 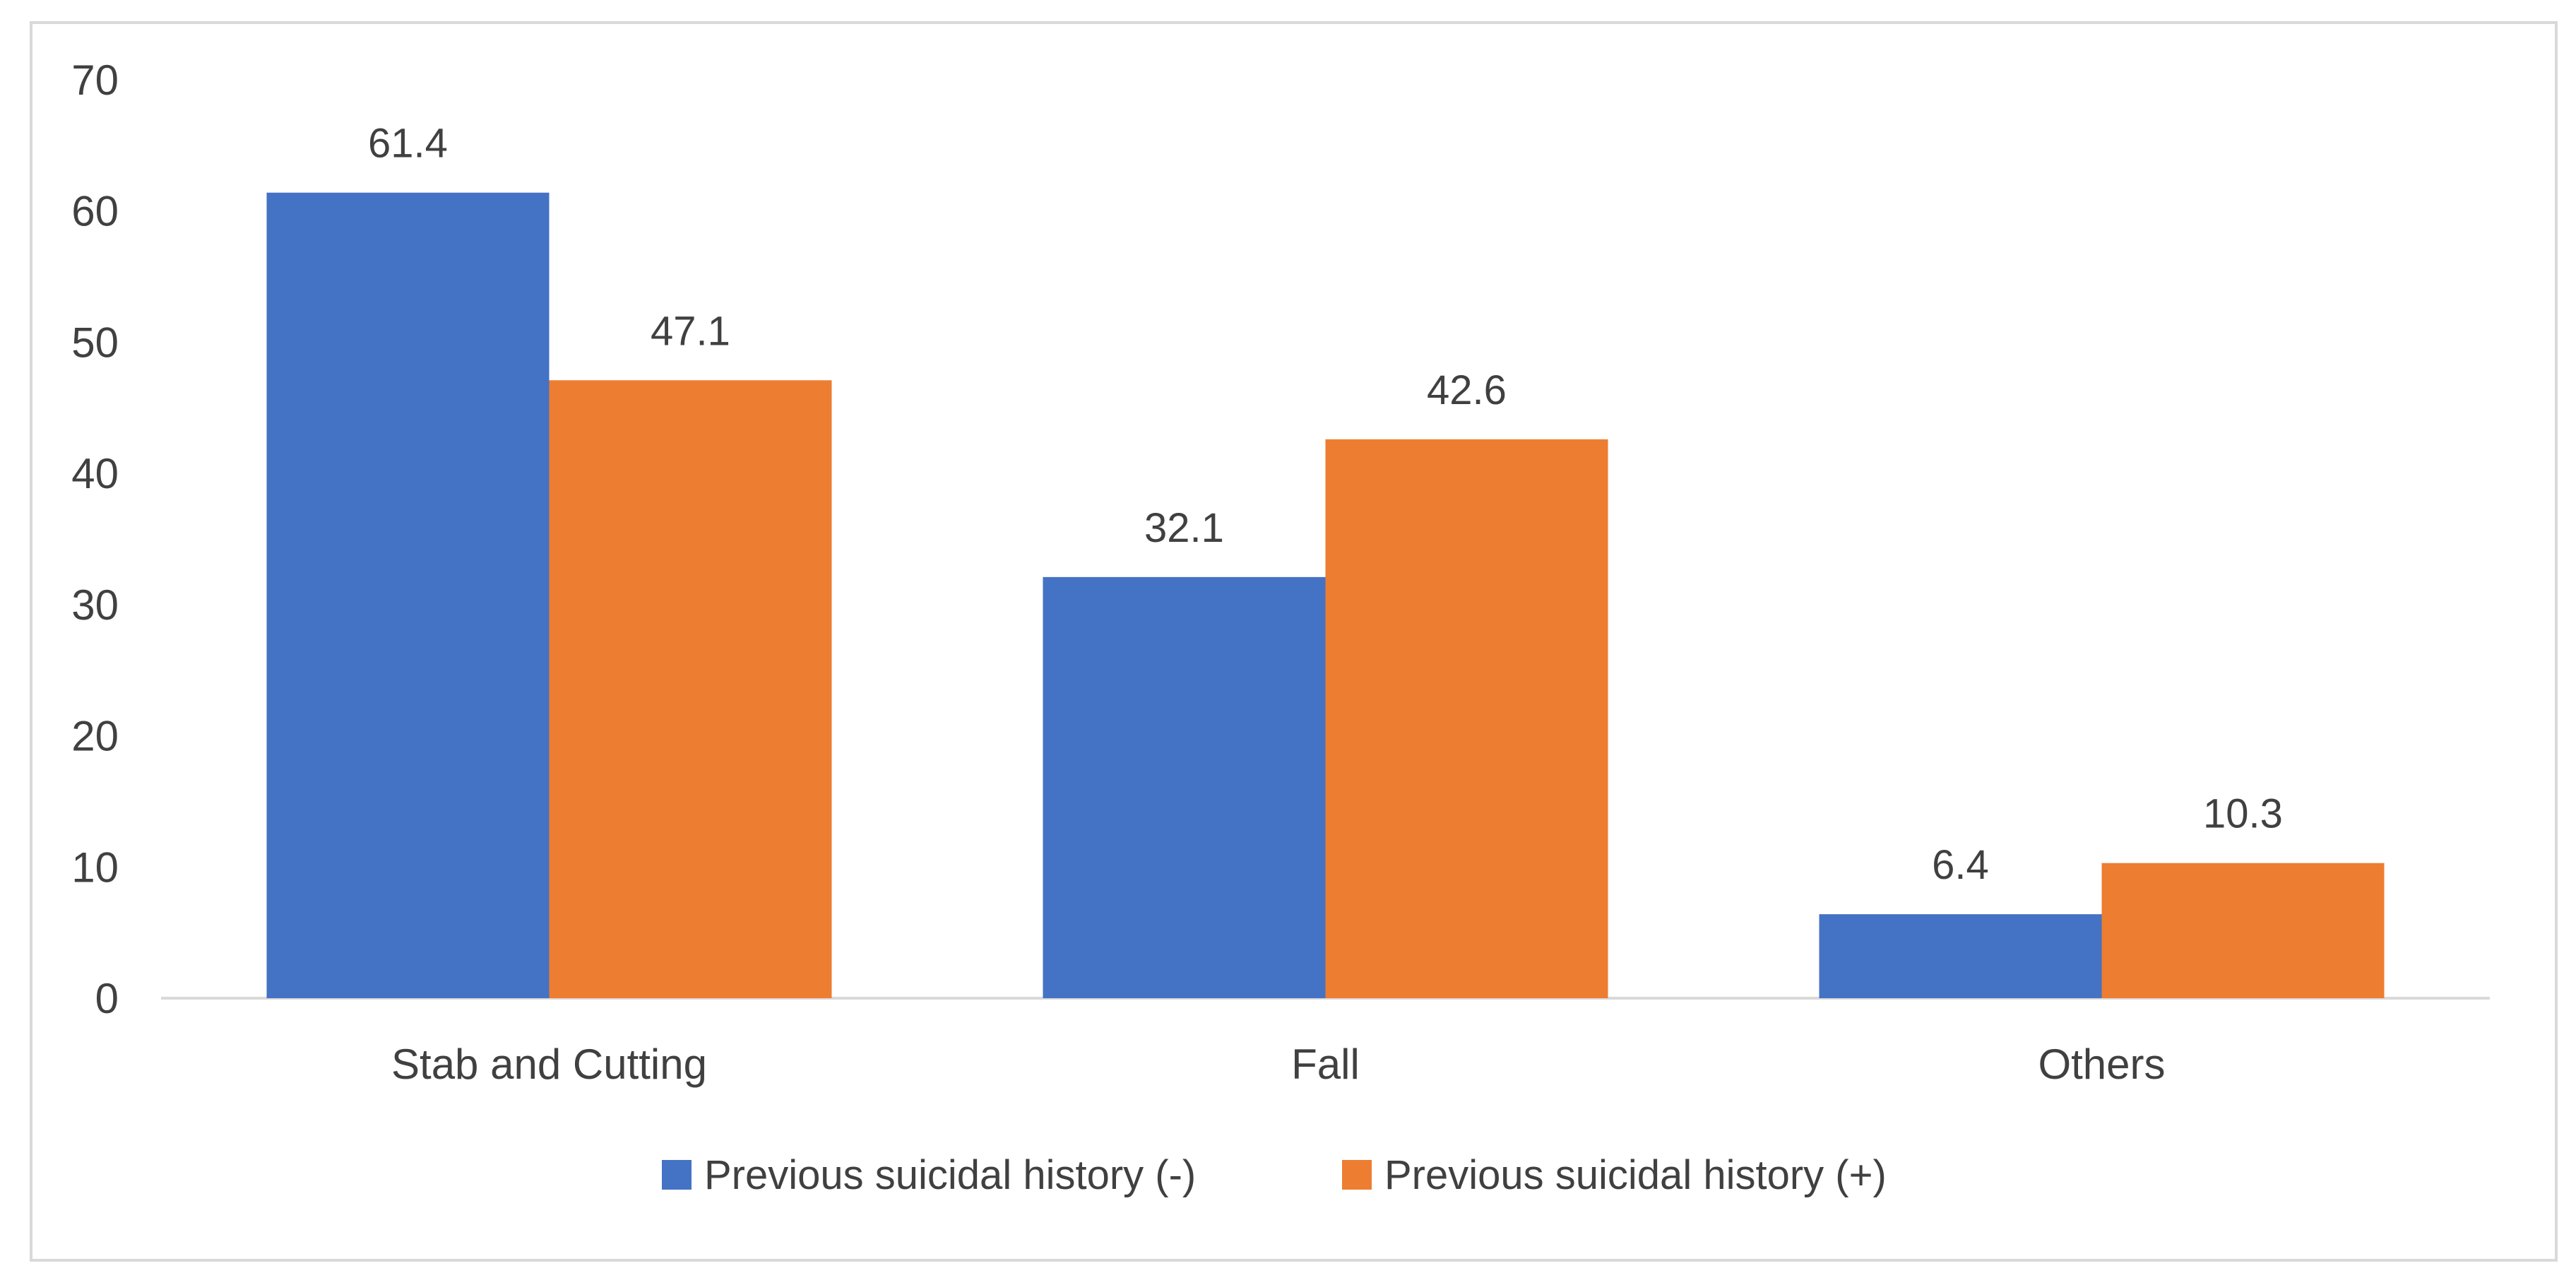 What do you see at coordinates (107, 999) in the screenshot?
I see `y-tick-label: 0` at bounding box center [107, 999].